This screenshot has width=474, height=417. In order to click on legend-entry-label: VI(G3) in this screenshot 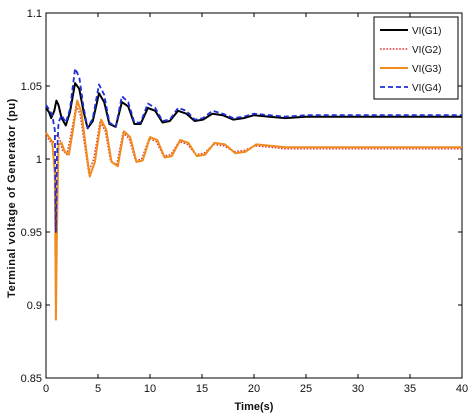, I will do `click(426, 69)`.